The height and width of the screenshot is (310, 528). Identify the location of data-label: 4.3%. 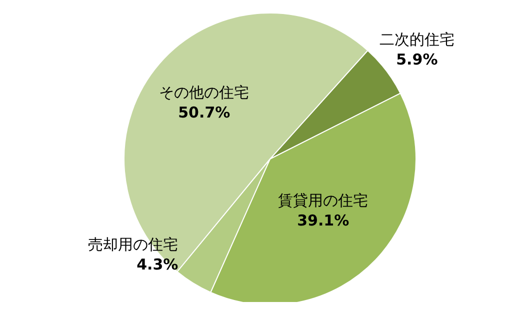
(157, 264).